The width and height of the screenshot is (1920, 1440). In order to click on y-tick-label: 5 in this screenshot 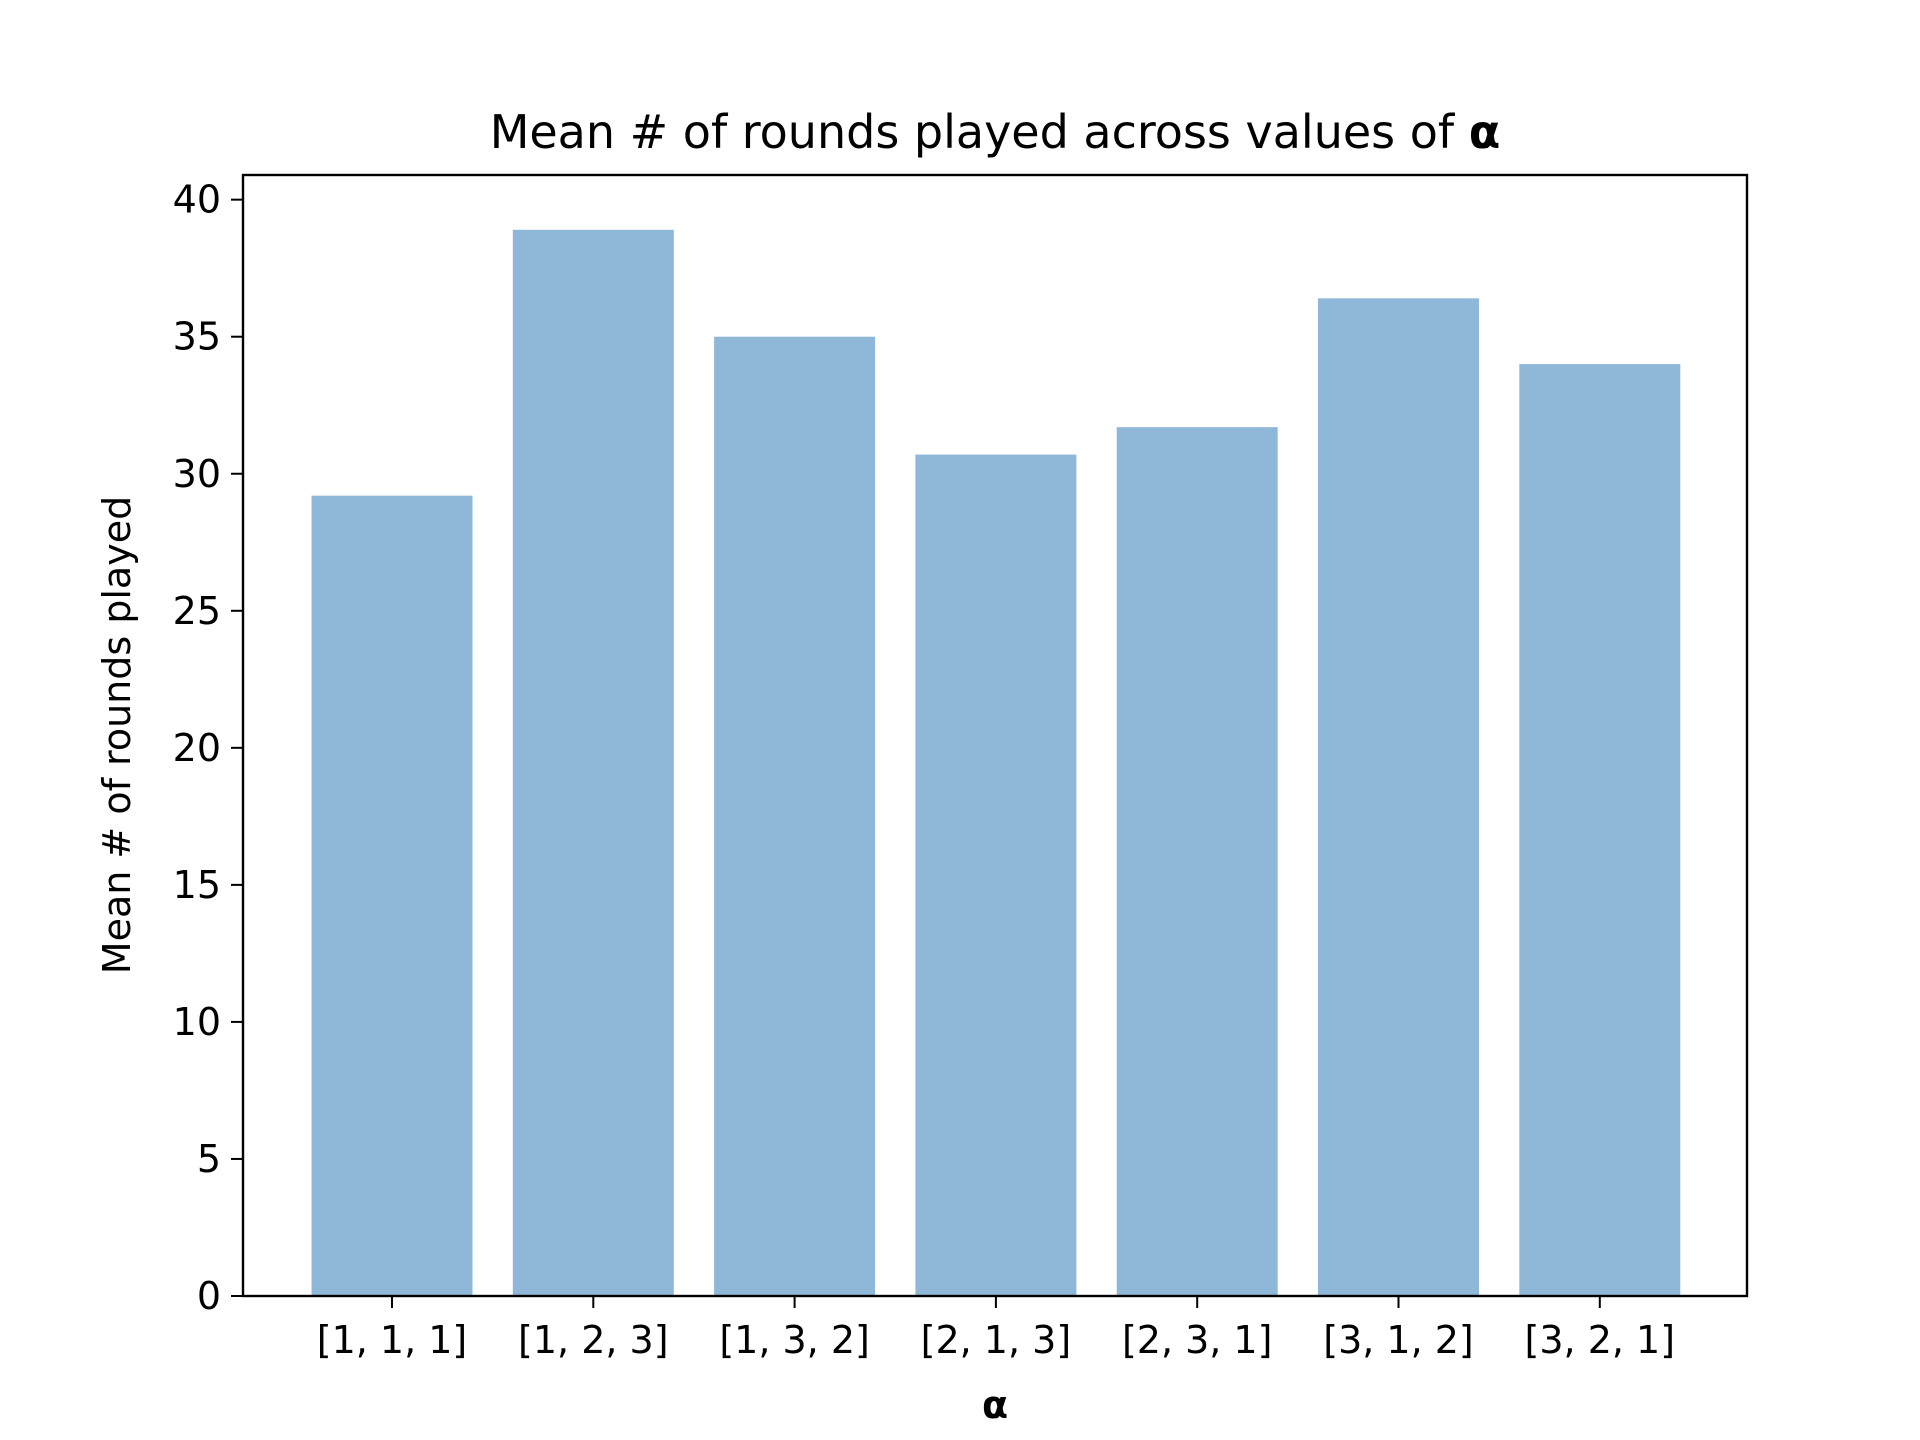, I will do `click(209, 1159)`.